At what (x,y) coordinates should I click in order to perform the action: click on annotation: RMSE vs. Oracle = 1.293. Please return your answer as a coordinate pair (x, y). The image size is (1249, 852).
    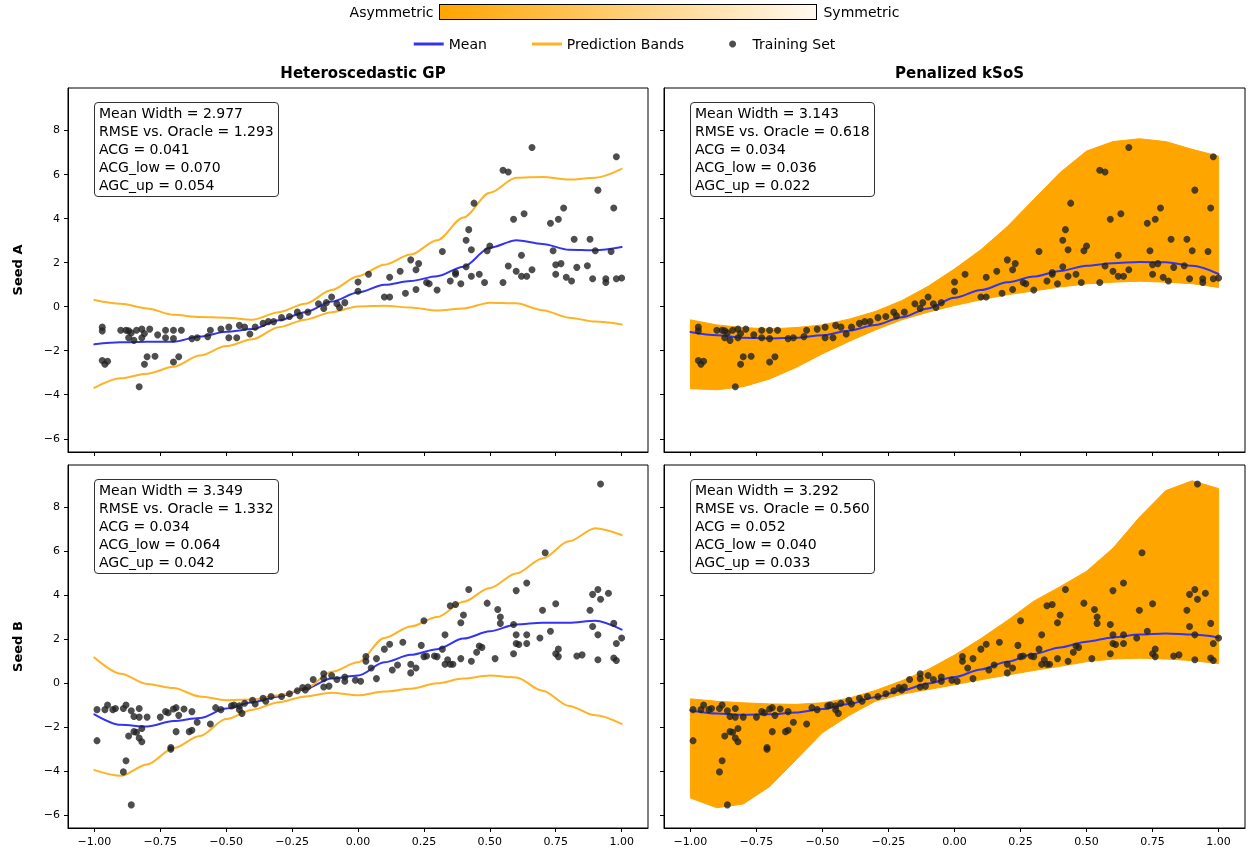
    Looking at the image, I should click on (186, 131).